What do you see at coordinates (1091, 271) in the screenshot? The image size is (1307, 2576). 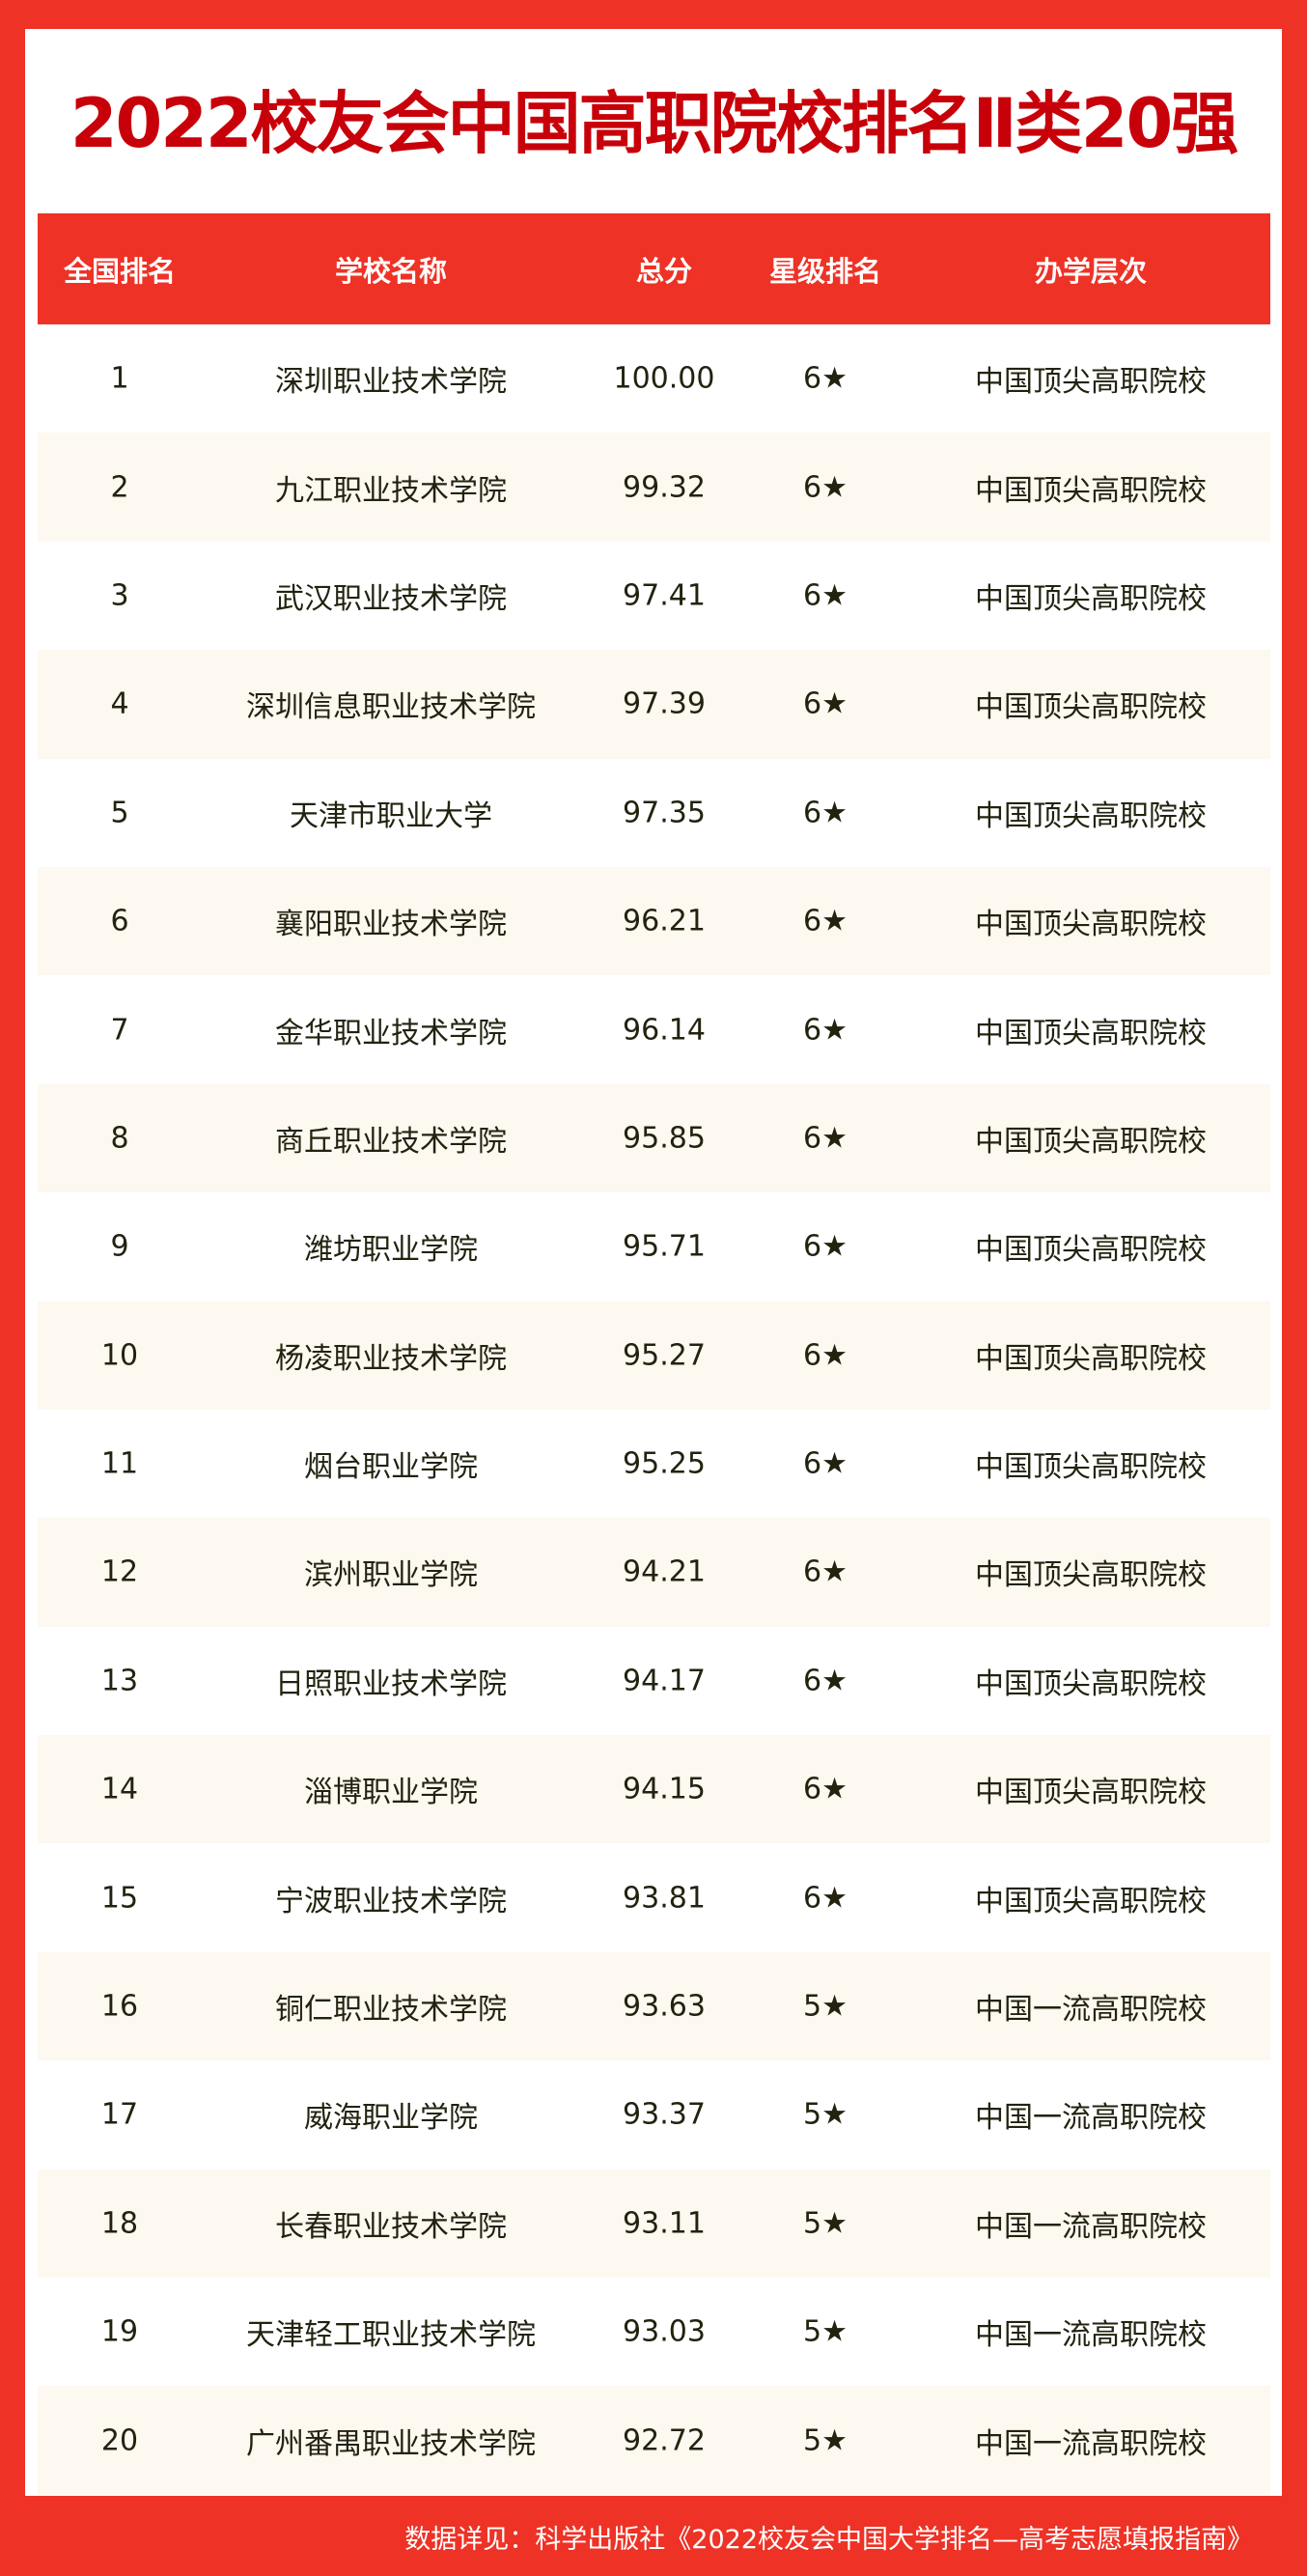 I see `header-level: 办学层次` at bounding box center [1091, 271].